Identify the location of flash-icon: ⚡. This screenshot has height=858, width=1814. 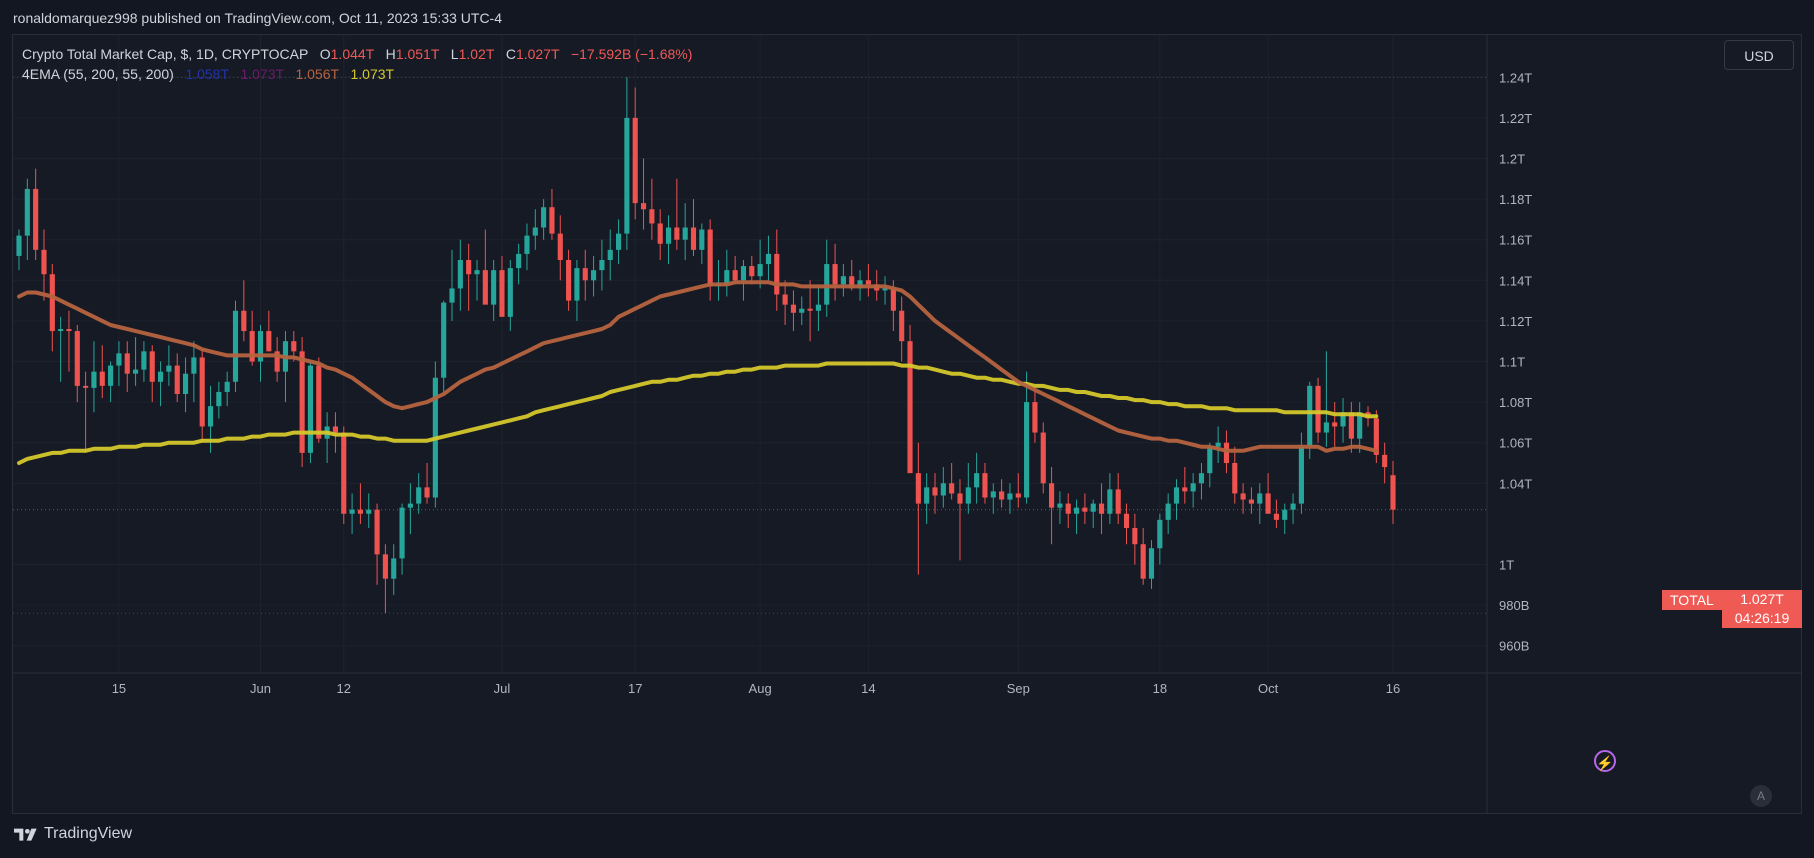
(1605, 761).